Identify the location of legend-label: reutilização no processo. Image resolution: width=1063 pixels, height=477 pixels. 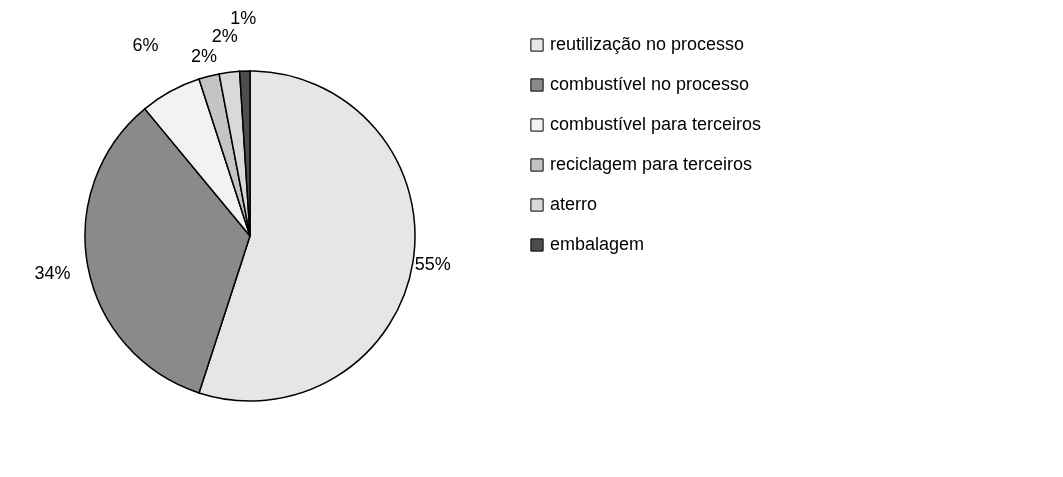
(647, 44).